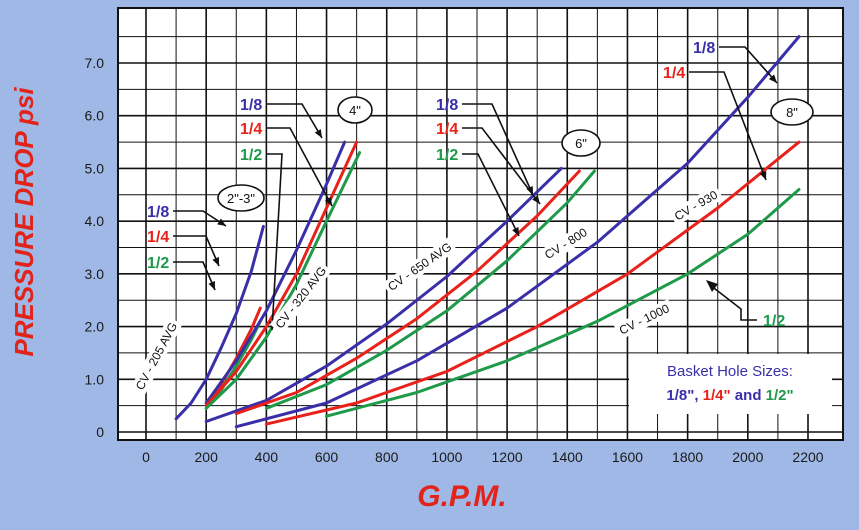  What do you see at coordinates (717, 395) in the screenshot?
I see `legend-item: 1/4"` at bounding box center [717, 395].